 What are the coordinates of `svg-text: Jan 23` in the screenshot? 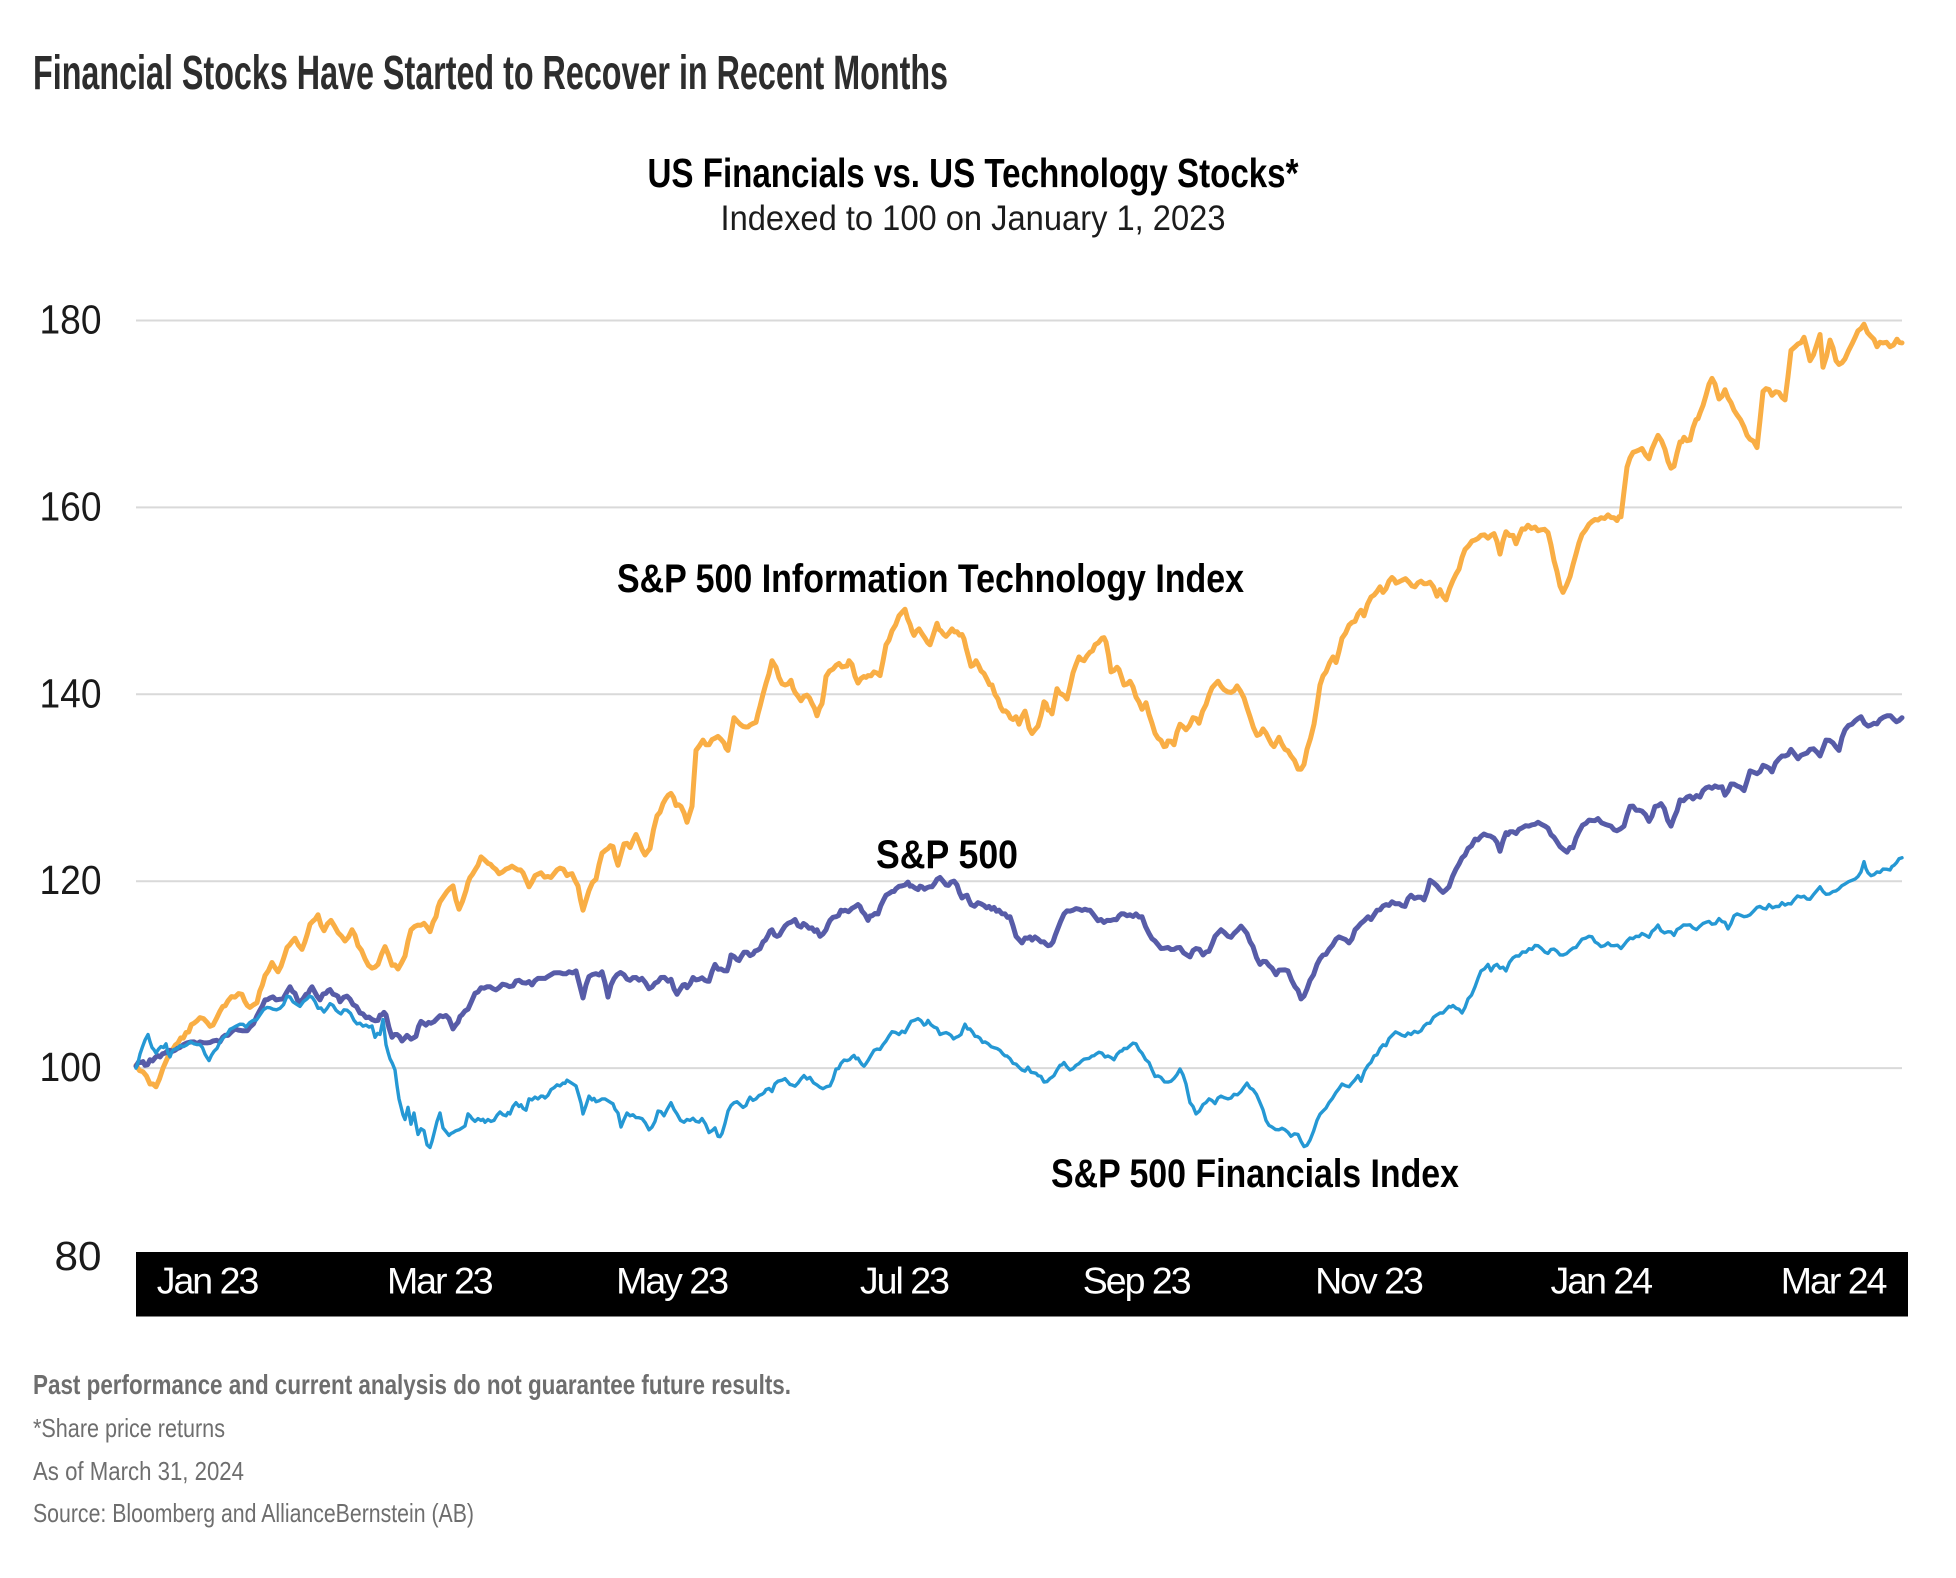 It's located at (208, 1281).